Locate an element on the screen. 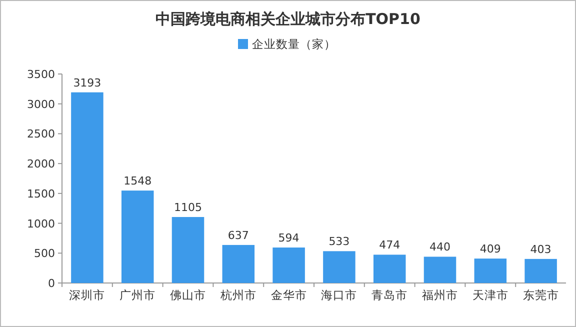  data-label: 440 is located at coordinates (440, 247).